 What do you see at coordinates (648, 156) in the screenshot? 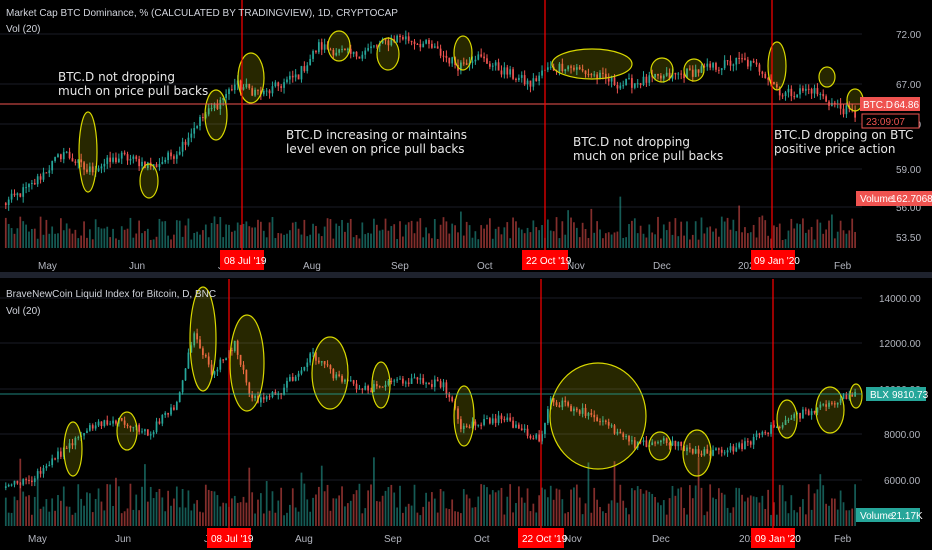
I see `annotation-3-line-2: much on price pull backs` at bounding box center [648, 156].